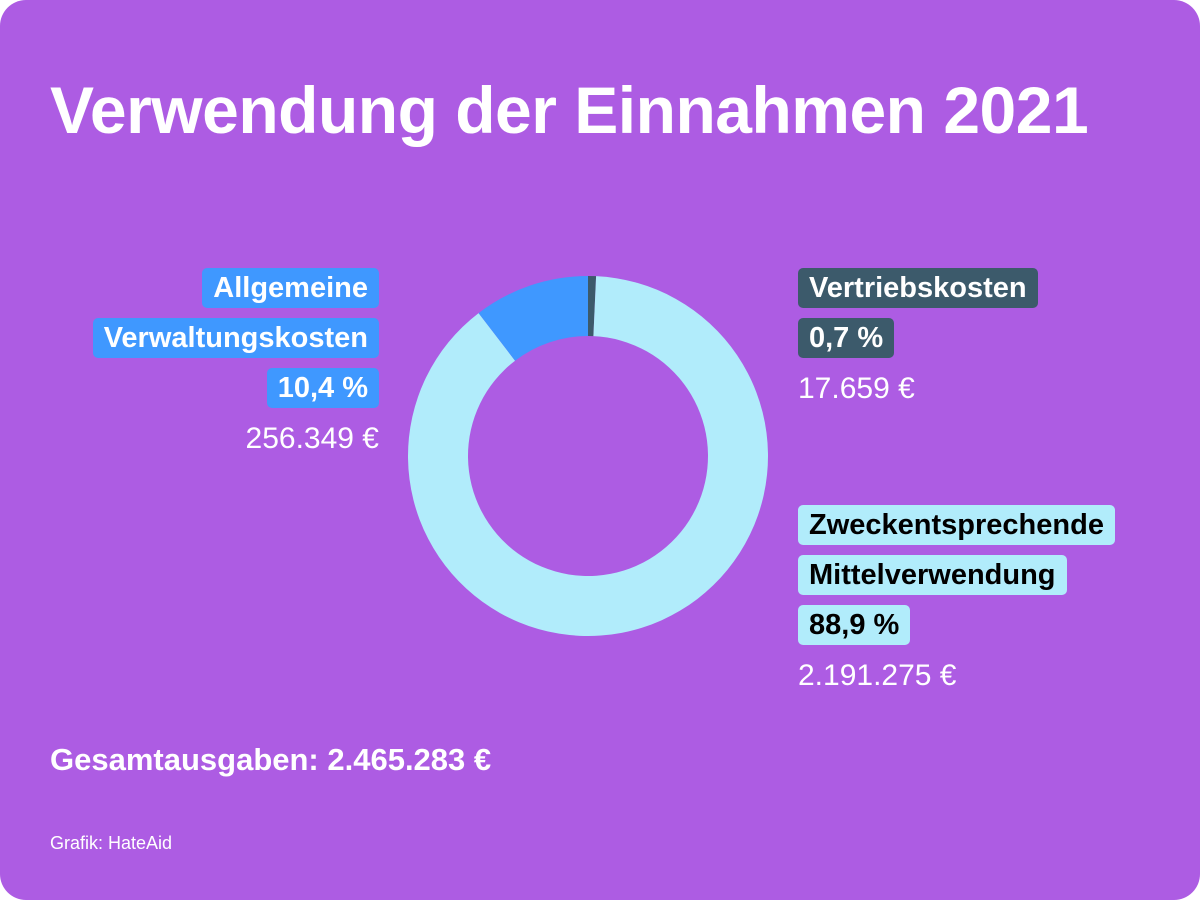  What do you see at coordinates (312, 438) in the screenshot?
I see `verwaltungskosten-amount: 256.349 €` at bounding box center [312, 438].